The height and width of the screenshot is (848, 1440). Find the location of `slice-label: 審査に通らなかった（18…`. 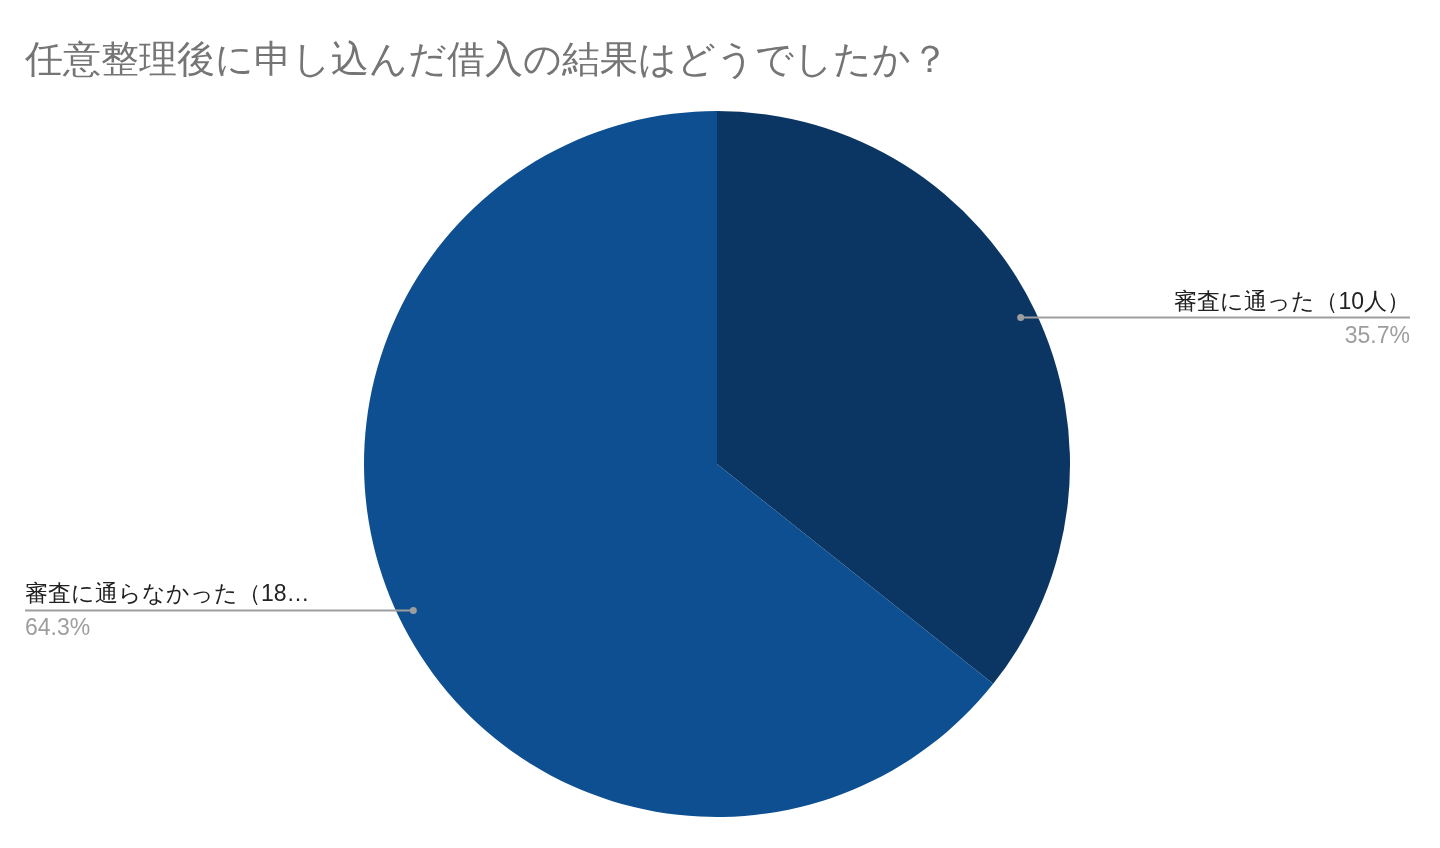

slice-label: 審査に通らなかった（18… is located at coordinates (167, 593).